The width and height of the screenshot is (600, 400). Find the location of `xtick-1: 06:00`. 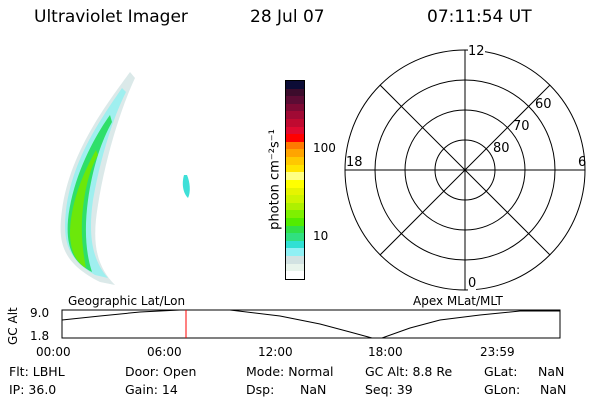

xtick-1: 06:00 is located at coordinates (164, 352).